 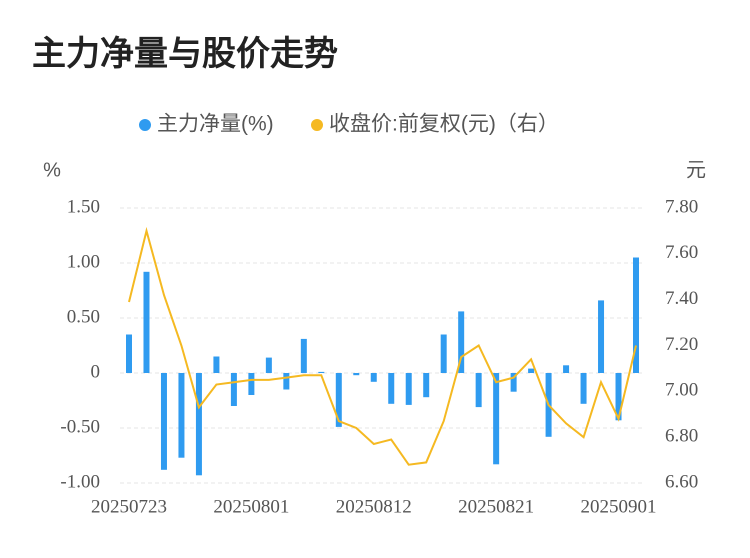 What do you see at coordinates (496, 506) in the screenshot?
I see `x-tick-label: 20250821` at bounding box center [496, 506].